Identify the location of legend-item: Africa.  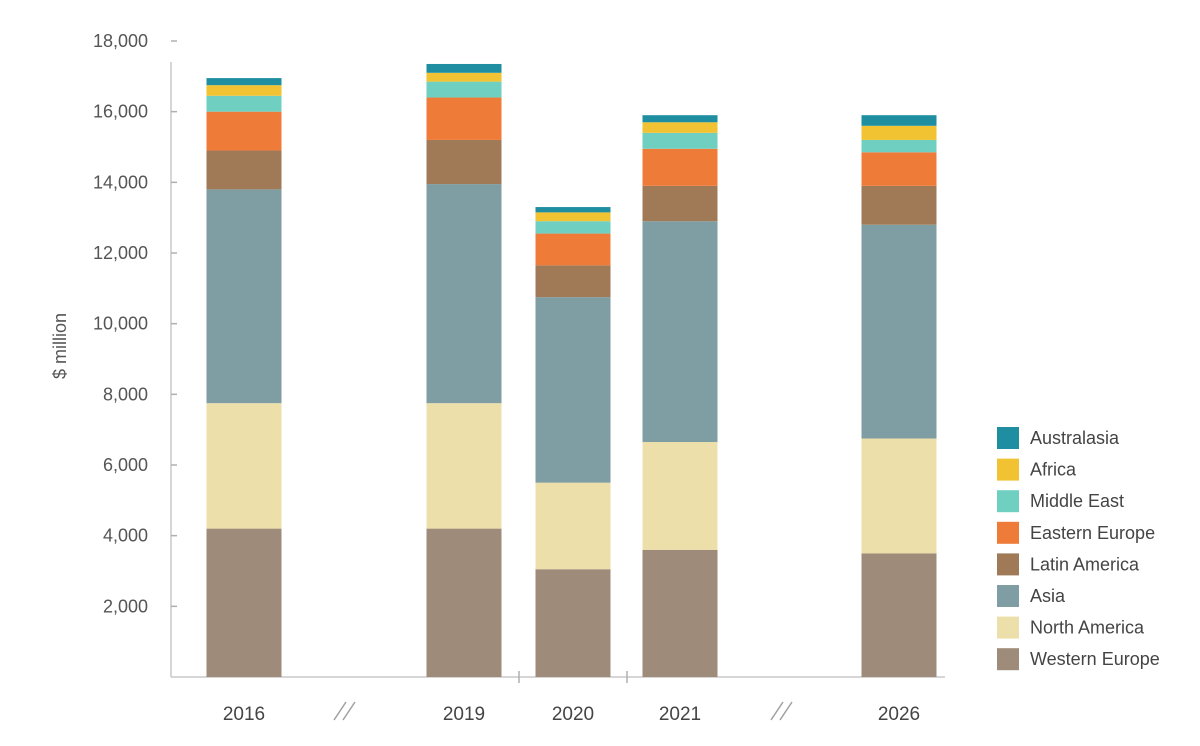
(1037, 469).